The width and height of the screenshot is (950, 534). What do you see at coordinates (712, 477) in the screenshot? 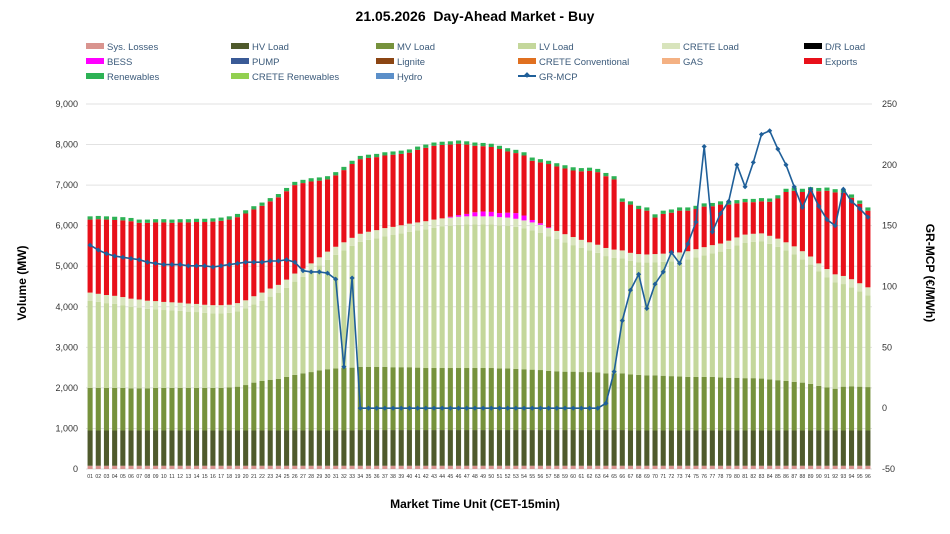
I see `x-tick-label: 77` at bounding box center [712, 477].